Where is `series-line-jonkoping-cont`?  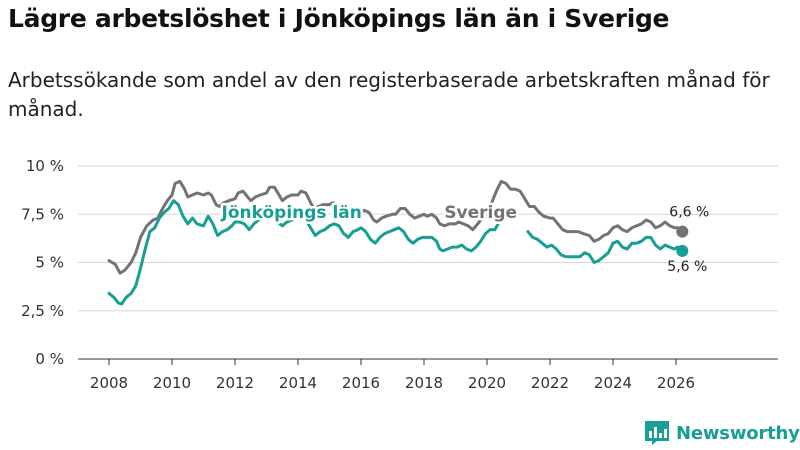
series-line-jonkoping-cont is located at coordinates (605, 247).